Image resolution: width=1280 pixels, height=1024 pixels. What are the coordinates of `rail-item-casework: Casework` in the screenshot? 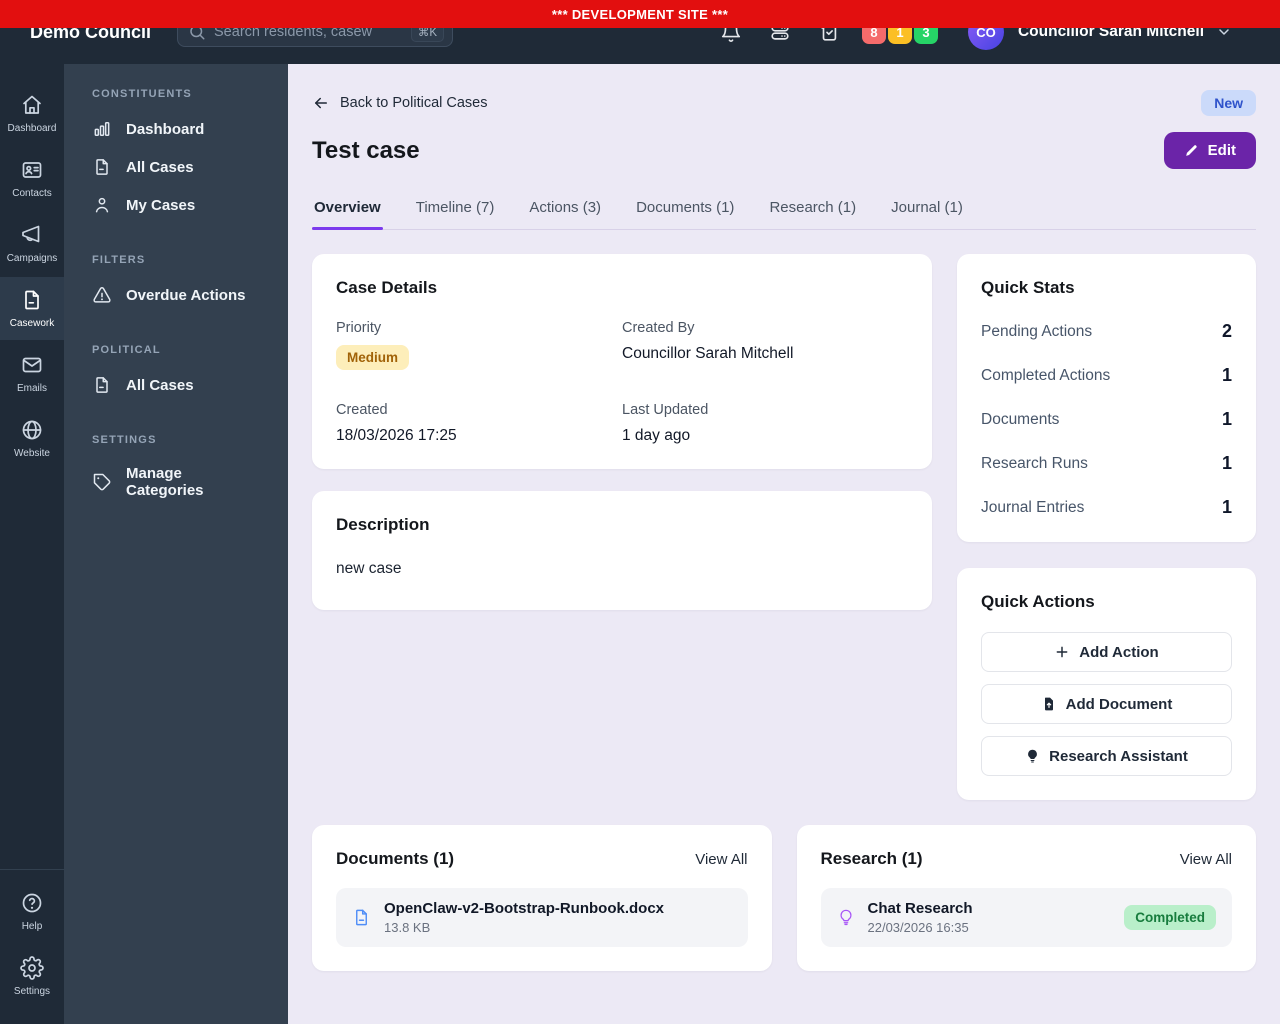 It's located at (32, 308).